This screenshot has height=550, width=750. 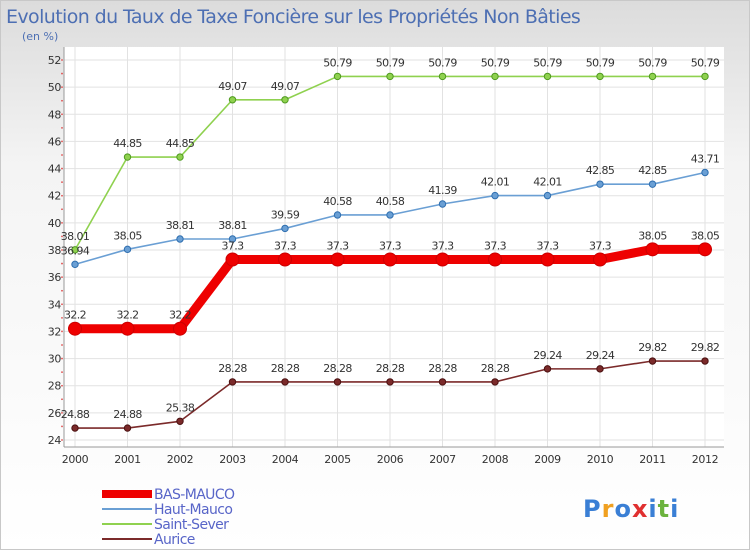 I want to click on x-tick-label: 2009, so click(x=547, y=459).